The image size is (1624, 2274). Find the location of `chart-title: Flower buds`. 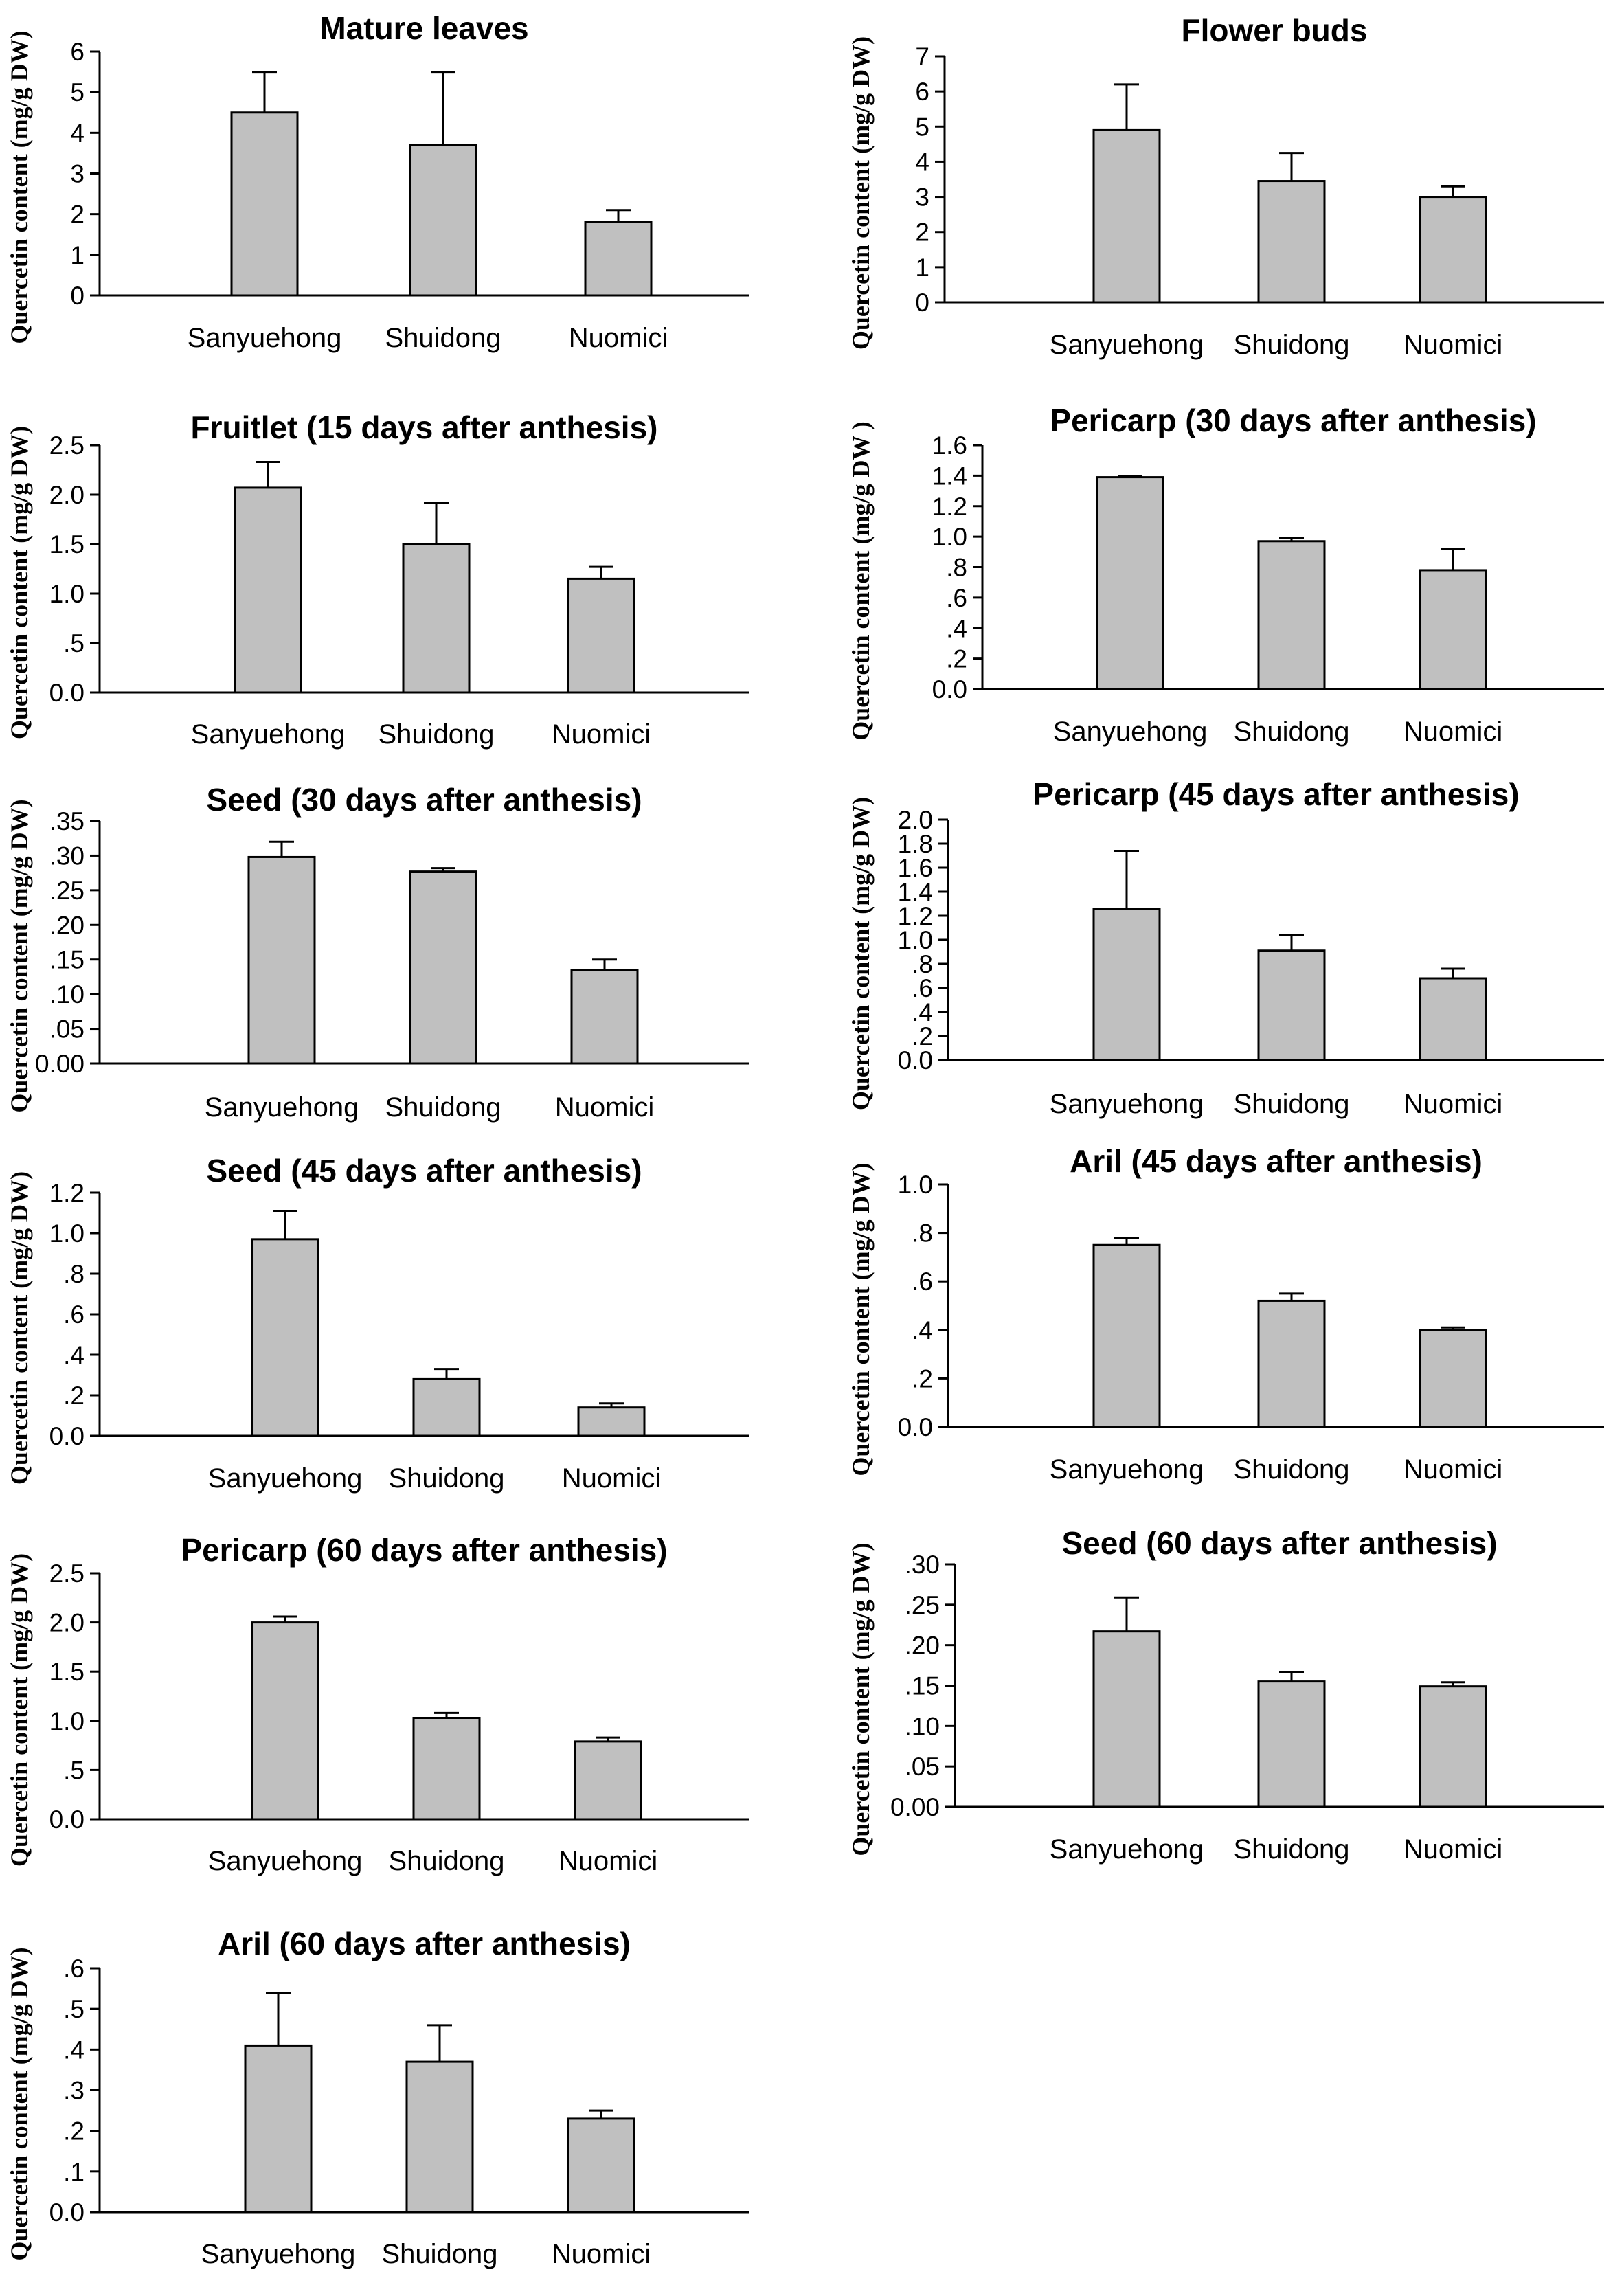

chart-title: Flower buds is located at coordinates (1275, 30).